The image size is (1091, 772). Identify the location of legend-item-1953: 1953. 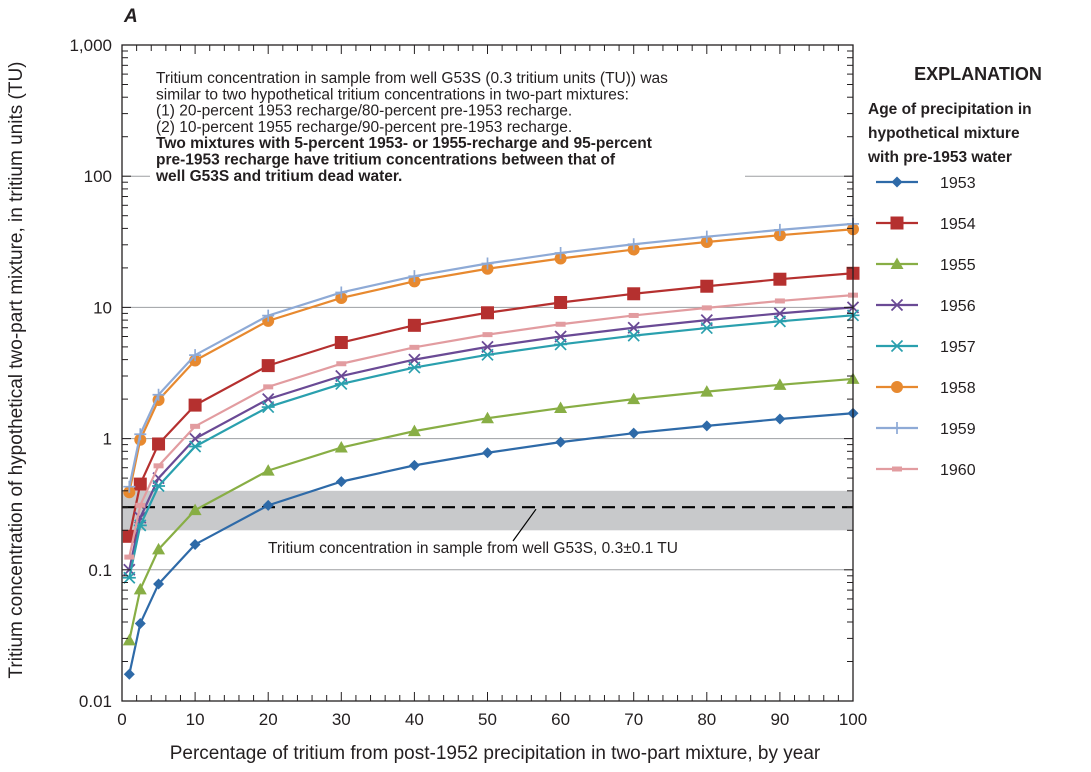
(926, 183).